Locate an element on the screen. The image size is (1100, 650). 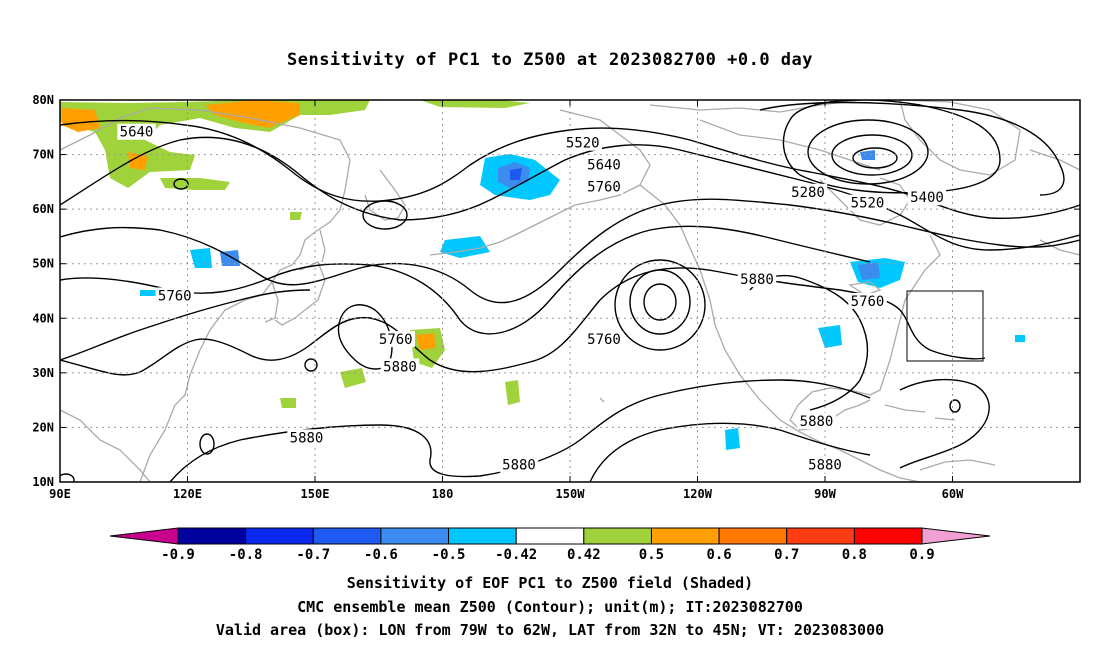
colorbar-label: -0.42 is located at coordinates (516, 555).